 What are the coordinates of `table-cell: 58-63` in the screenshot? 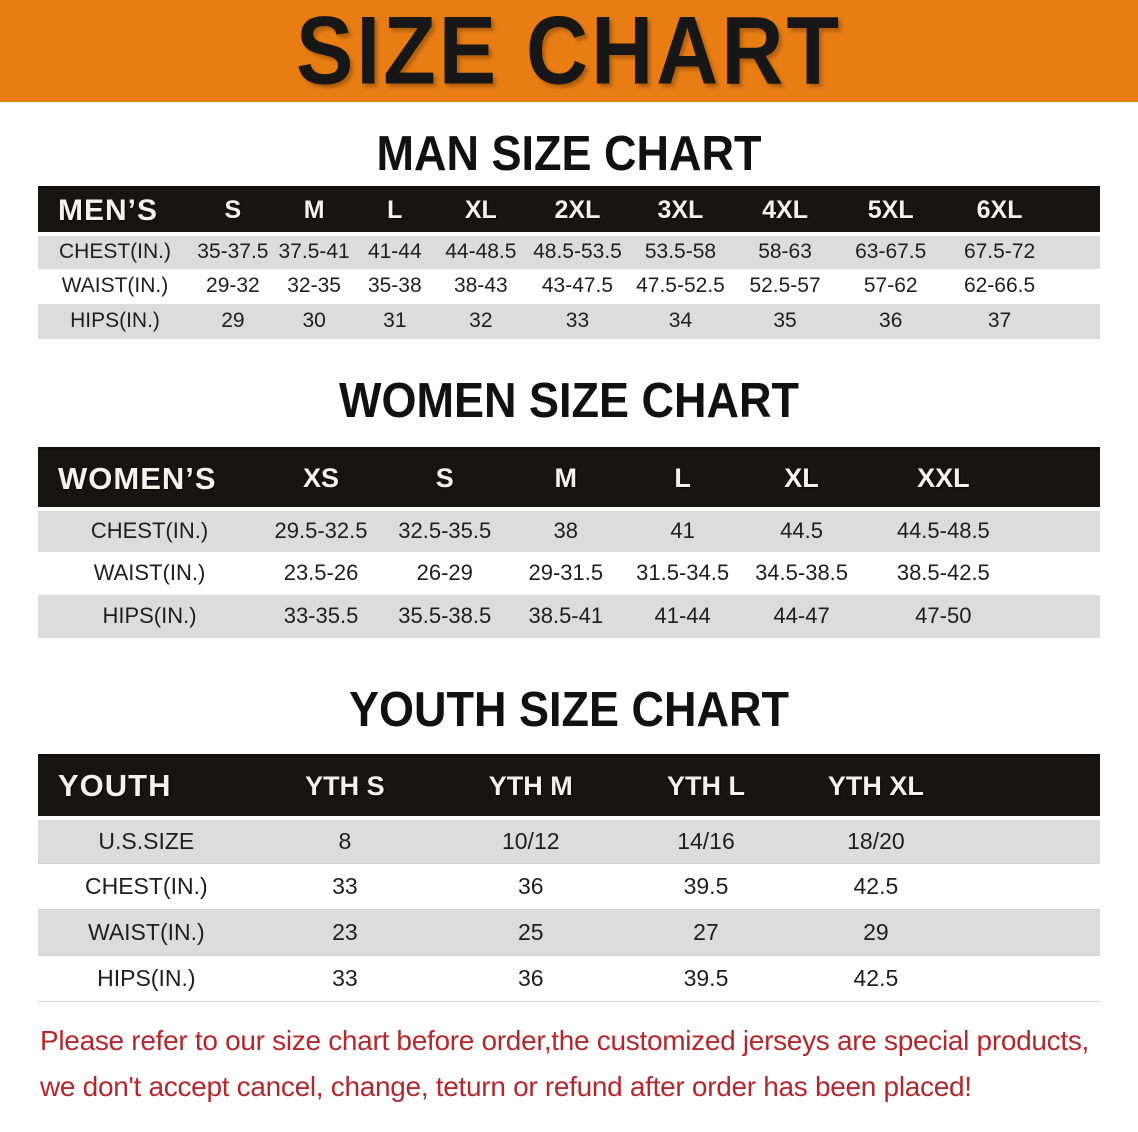 It's located at (785, 251).